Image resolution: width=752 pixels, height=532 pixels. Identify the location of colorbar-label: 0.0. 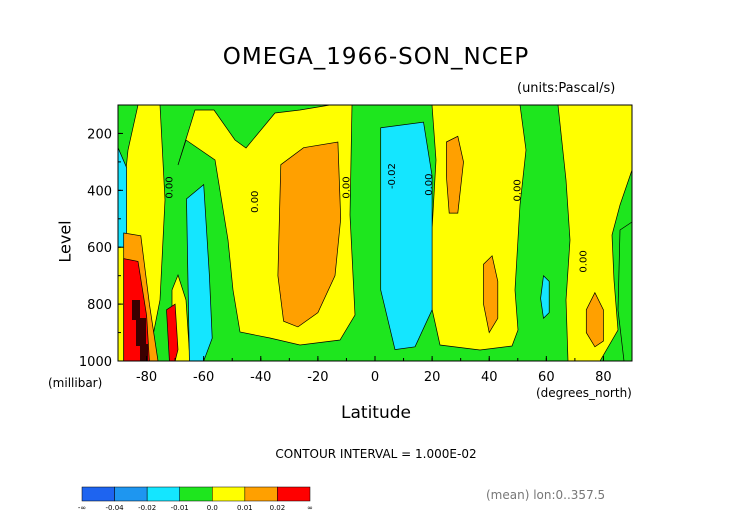
(212, 508).